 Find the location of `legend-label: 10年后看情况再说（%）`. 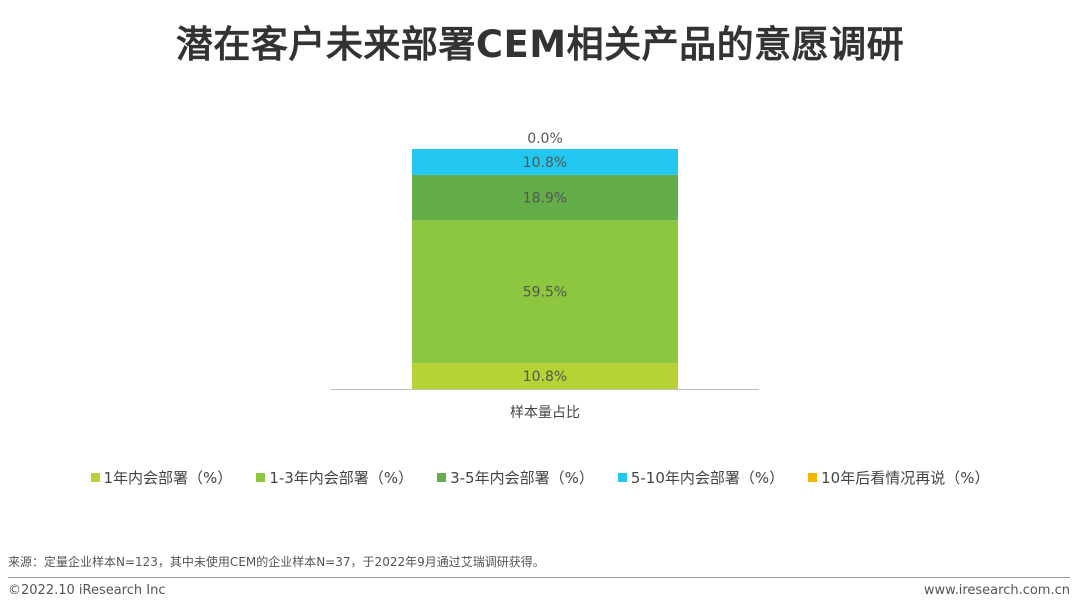

legend-label: 10年后看情况再说（%） is located at coordinates (905, 478).